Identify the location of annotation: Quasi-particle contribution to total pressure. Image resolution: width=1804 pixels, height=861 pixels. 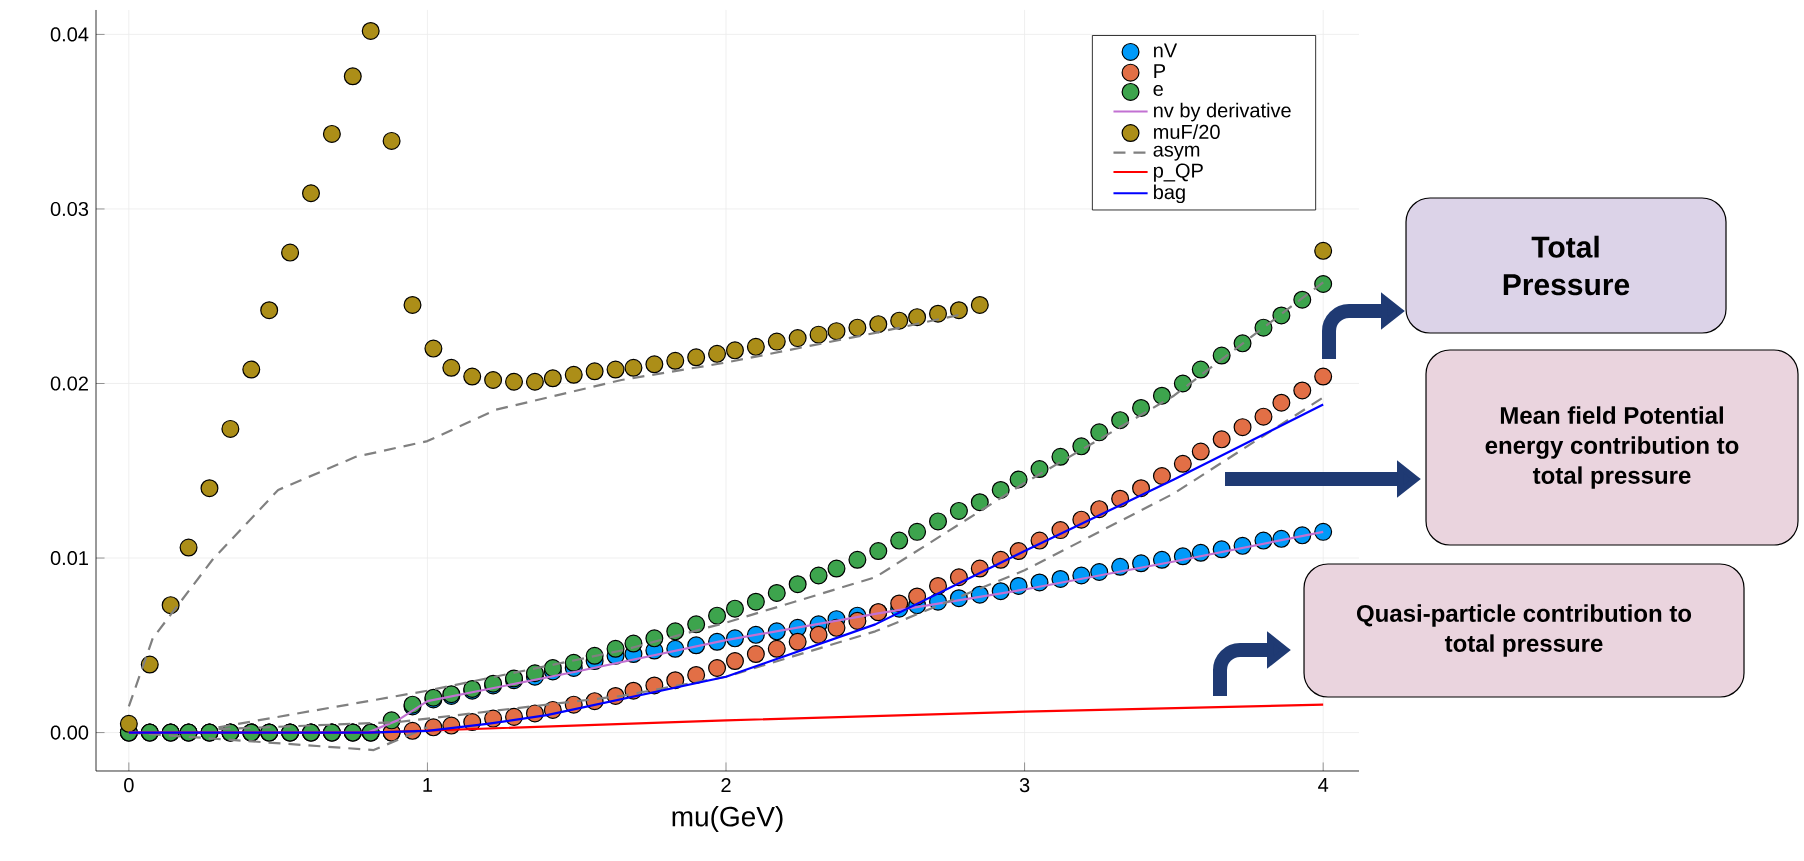
(1524, 630).